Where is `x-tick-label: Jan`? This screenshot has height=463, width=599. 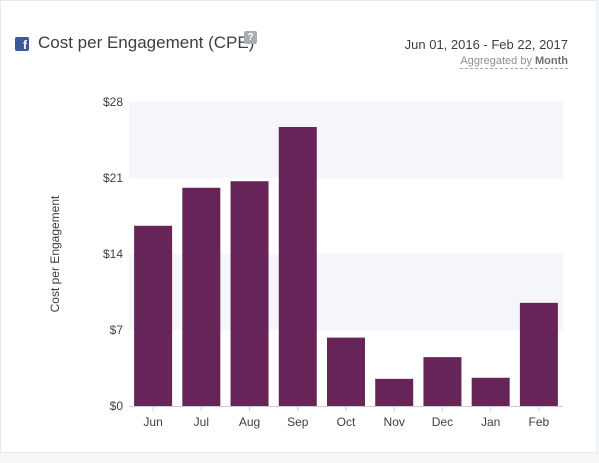 x-tick-label: Jan is located at coordinates (490, 422).